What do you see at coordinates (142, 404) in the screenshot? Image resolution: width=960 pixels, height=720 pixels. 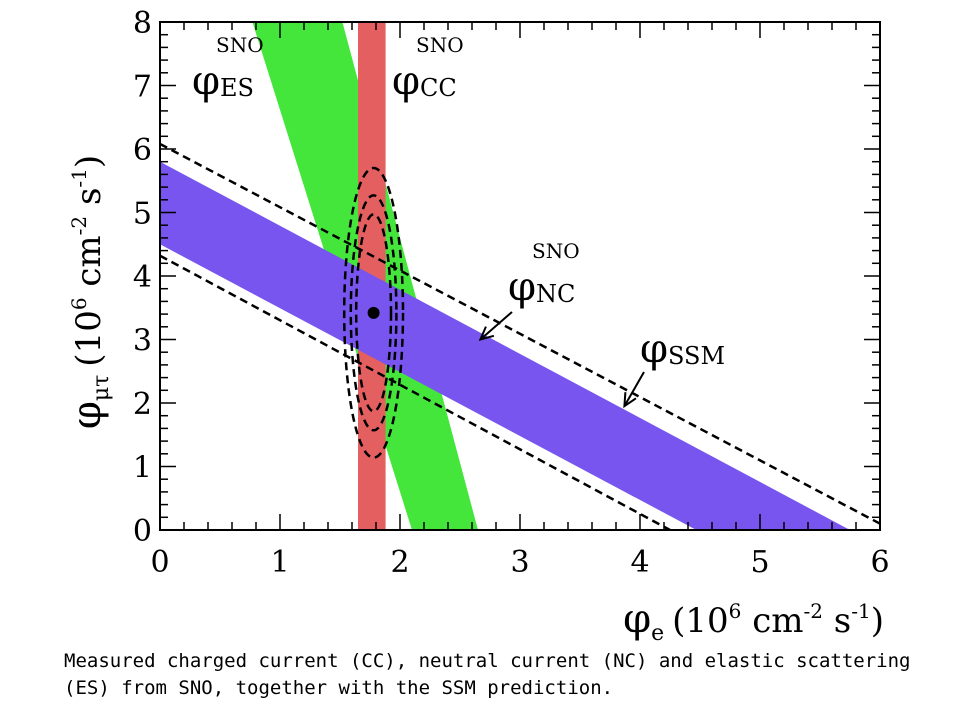 I see `y-tick-label: 2` at bounding box center [142, 404].